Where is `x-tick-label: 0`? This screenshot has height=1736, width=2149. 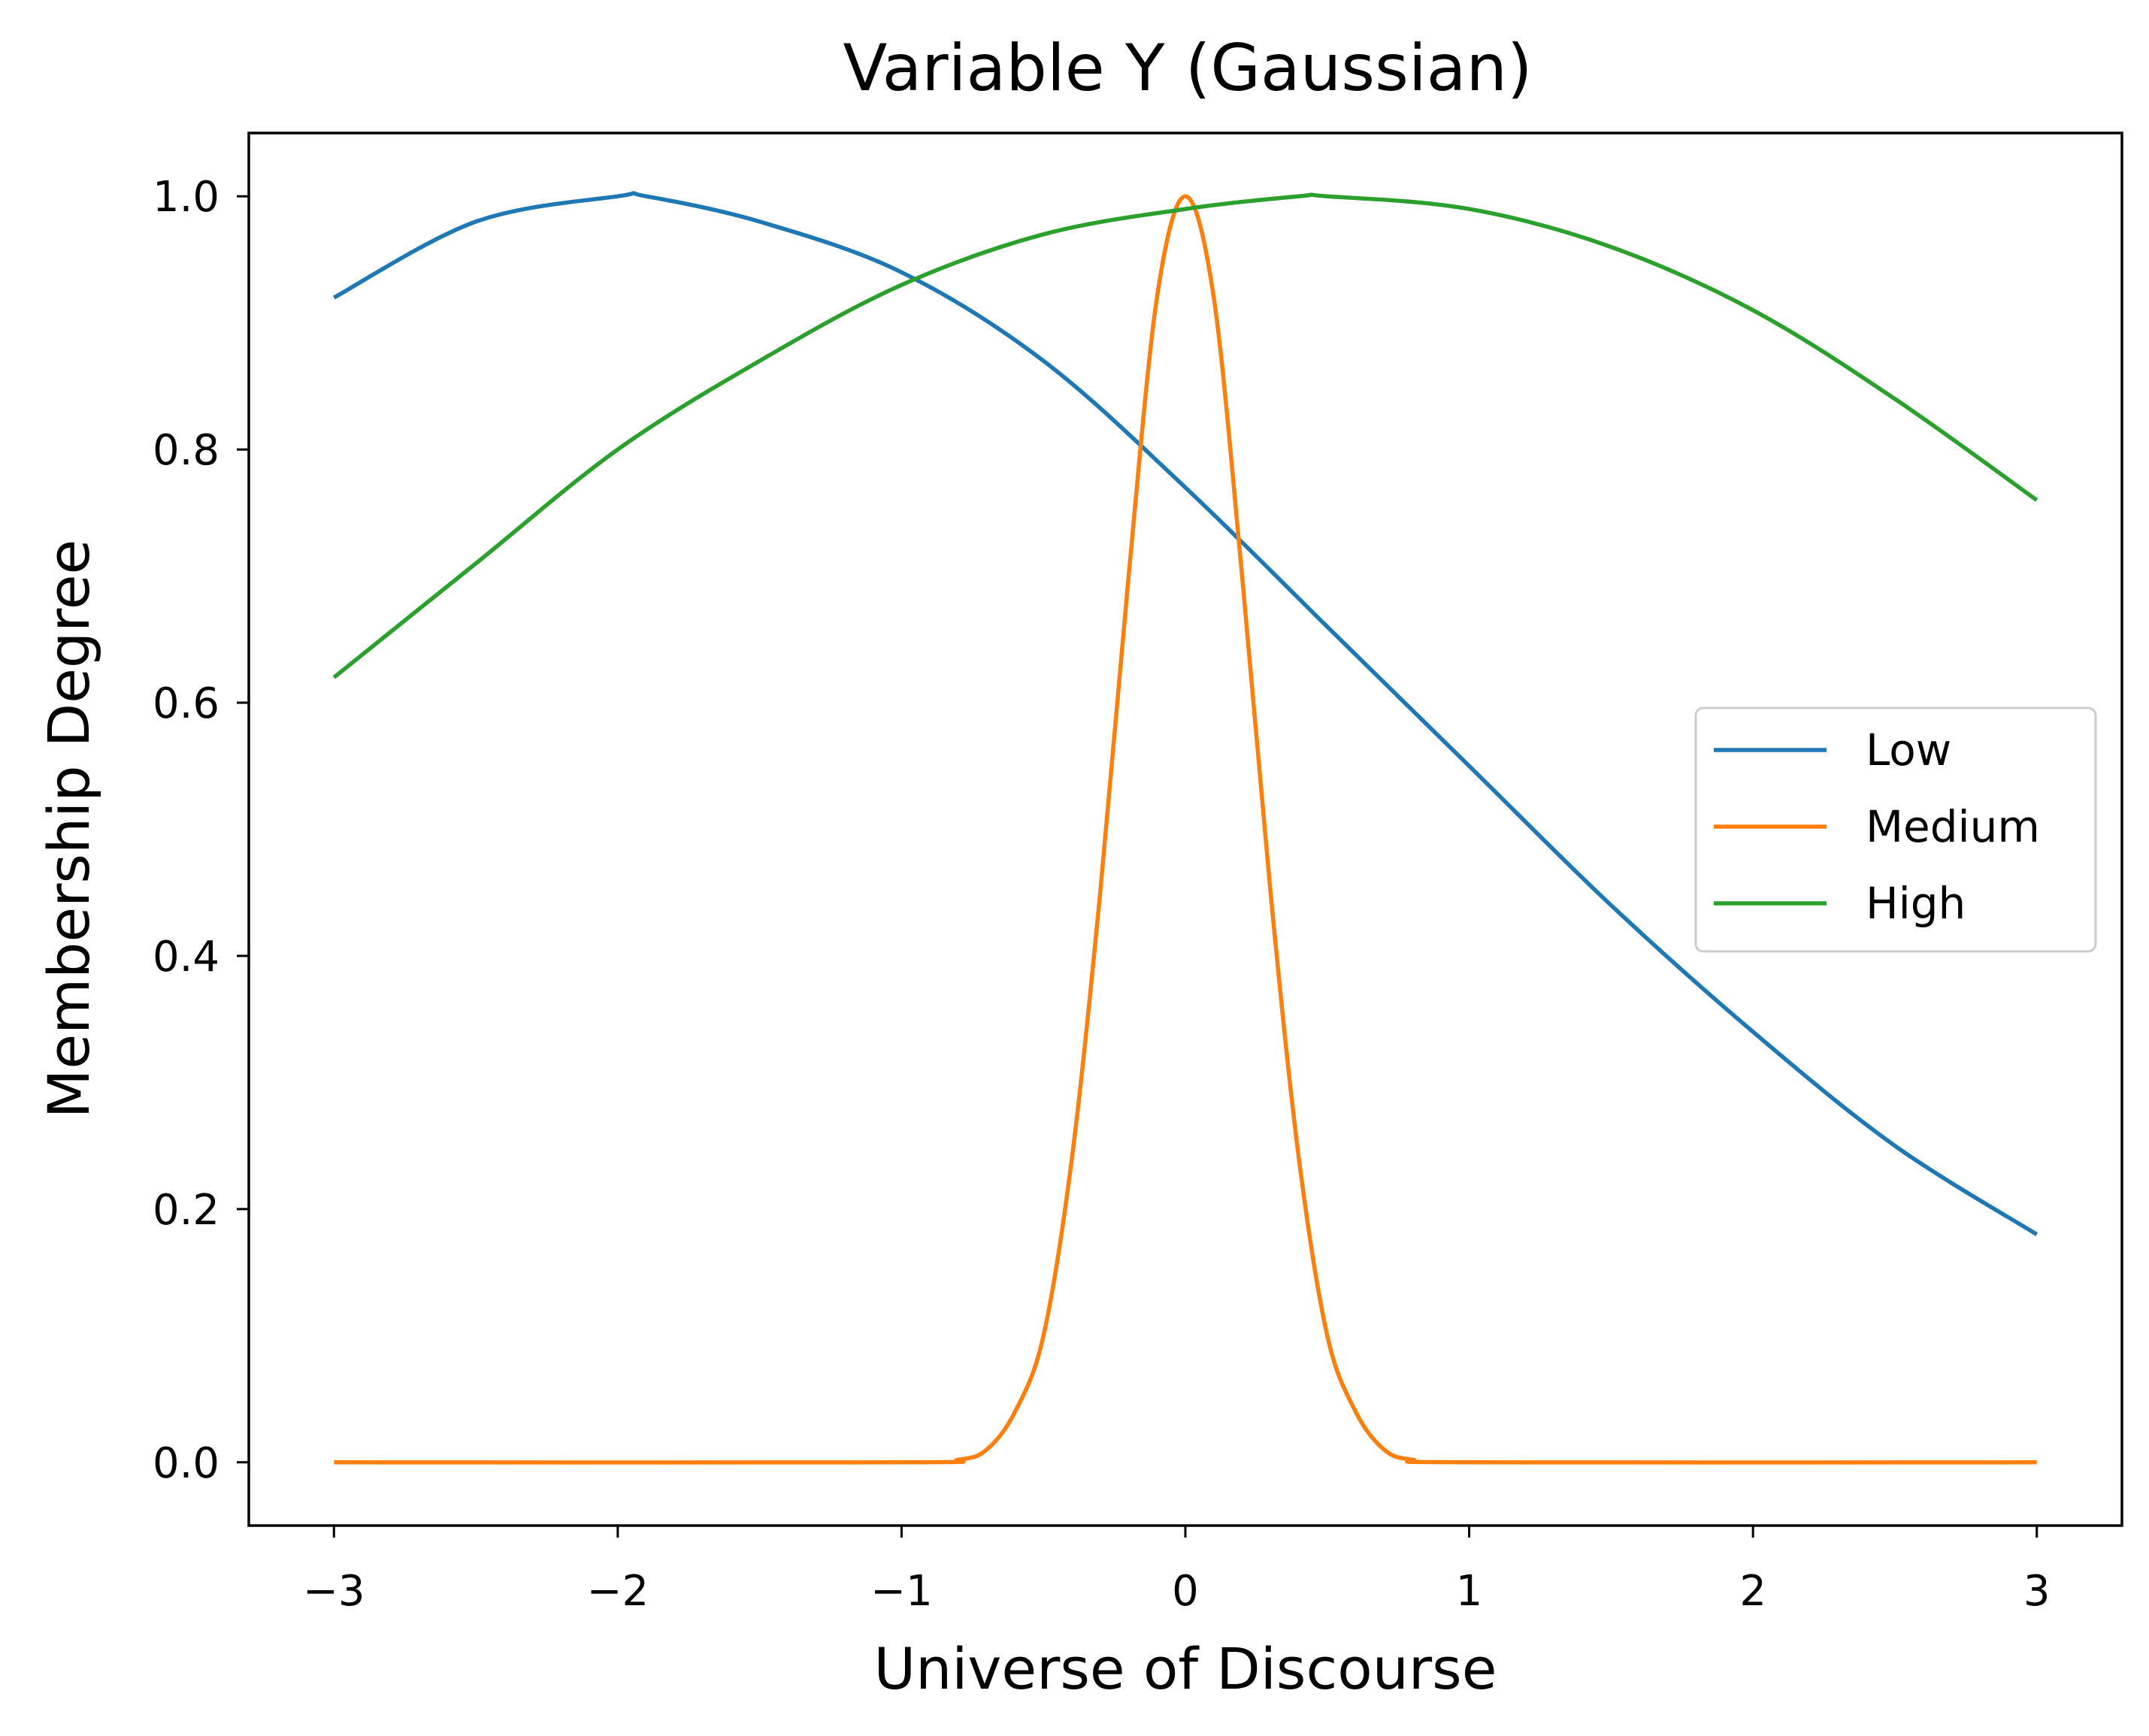
x-tick-label: 0 is located at coordinates (1186, 1591).